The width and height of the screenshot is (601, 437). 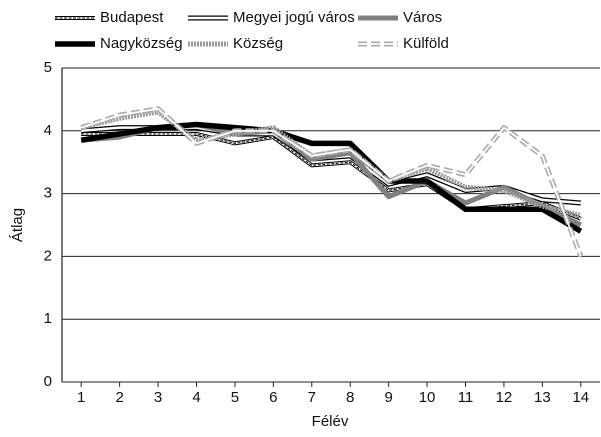 I want to click on x-tick-label: 6, so click(x=273, y=397).